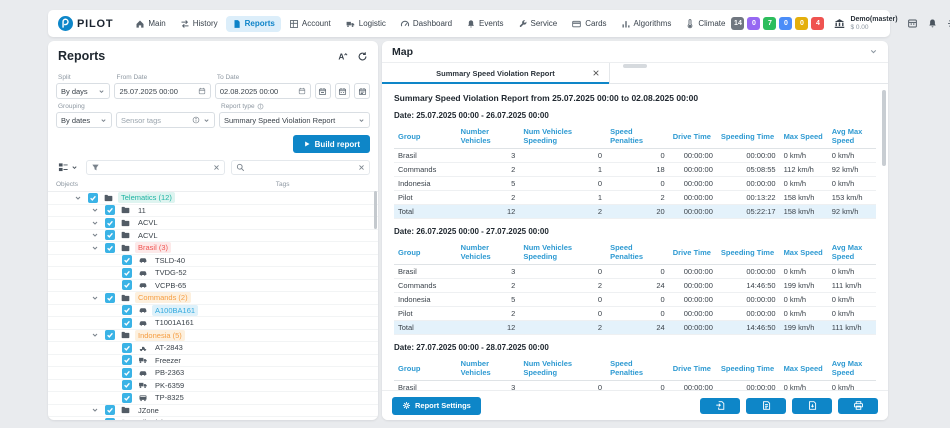  Describe the element at coordinates (588, 24) in the screenshot. I see `nav-item-cards: Cards` at that location.